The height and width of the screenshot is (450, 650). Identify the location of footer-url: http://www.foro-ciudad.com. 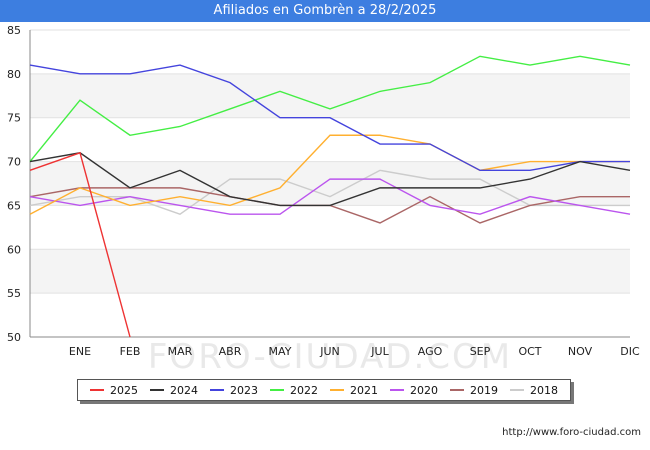
(571, 432).